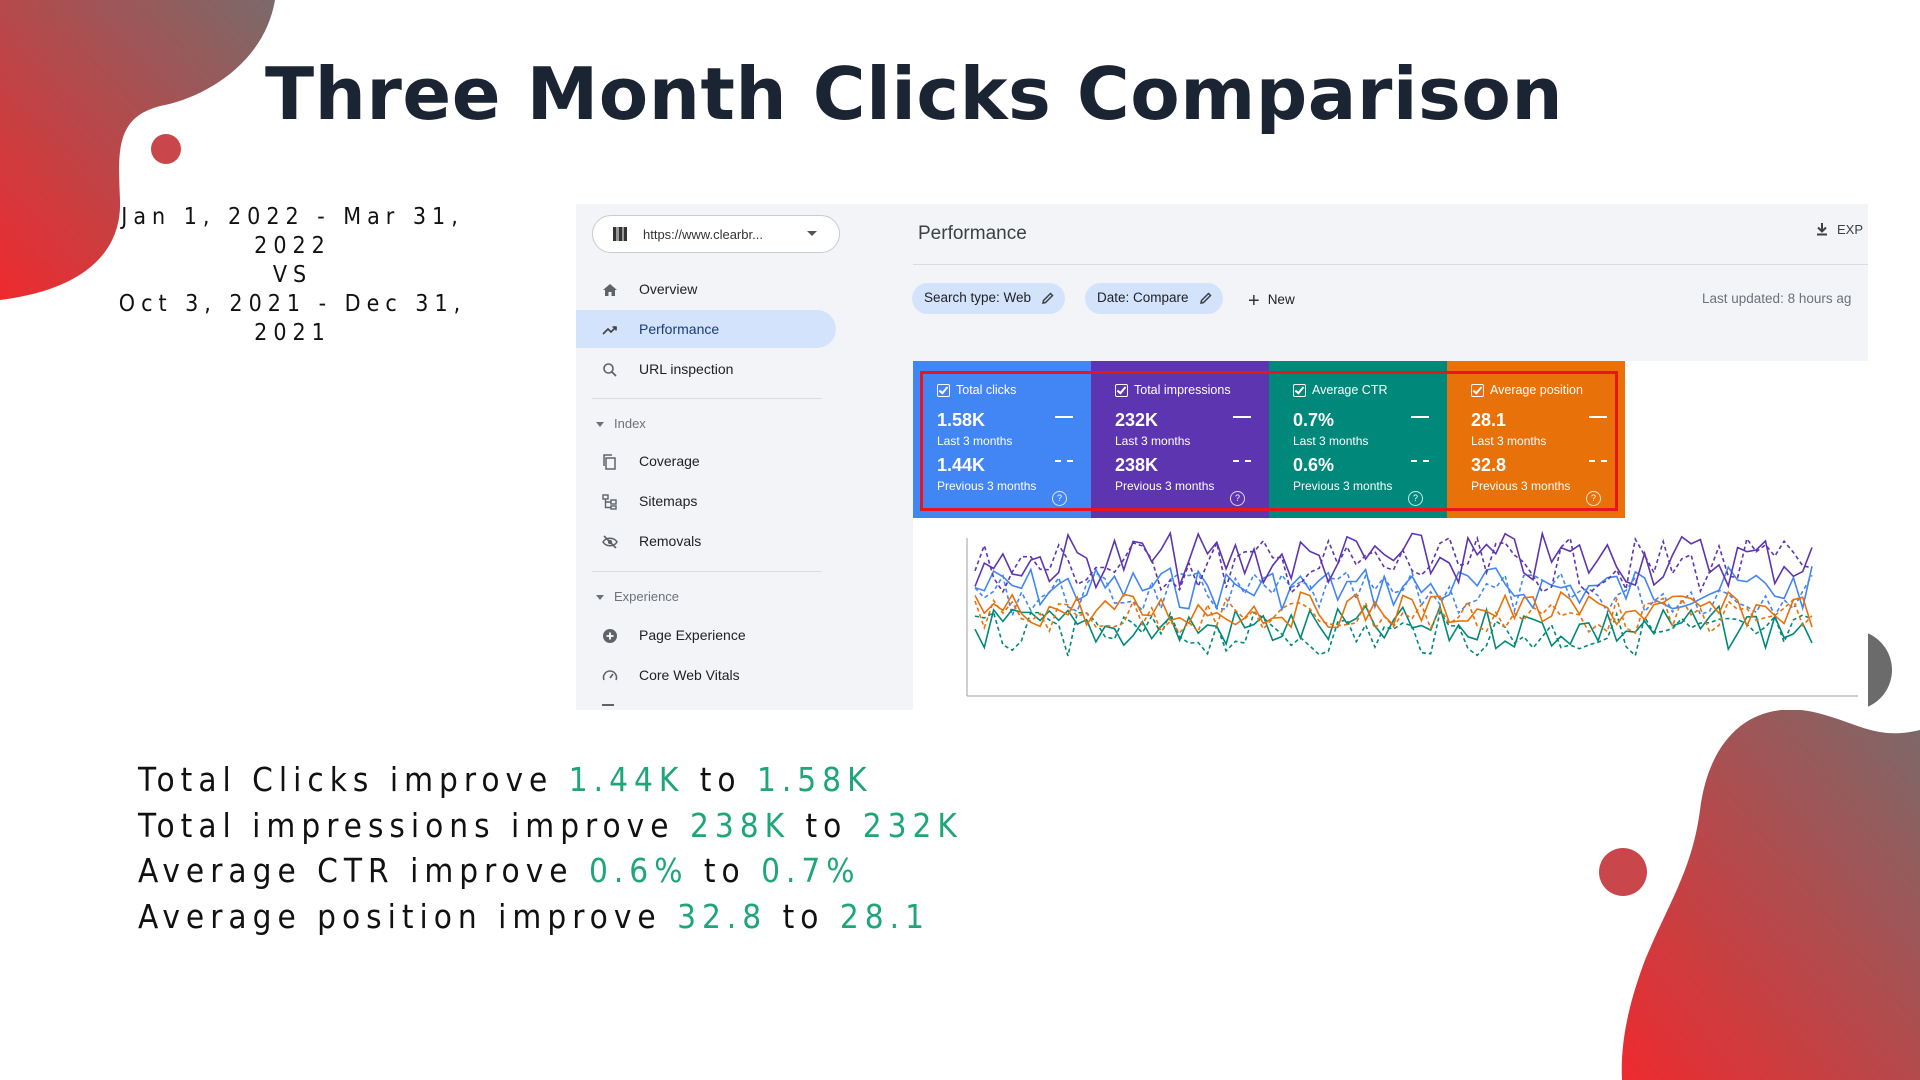 The image size is (1920, 1080). I want to click on bottom-right-dot, so click(1623, 872).